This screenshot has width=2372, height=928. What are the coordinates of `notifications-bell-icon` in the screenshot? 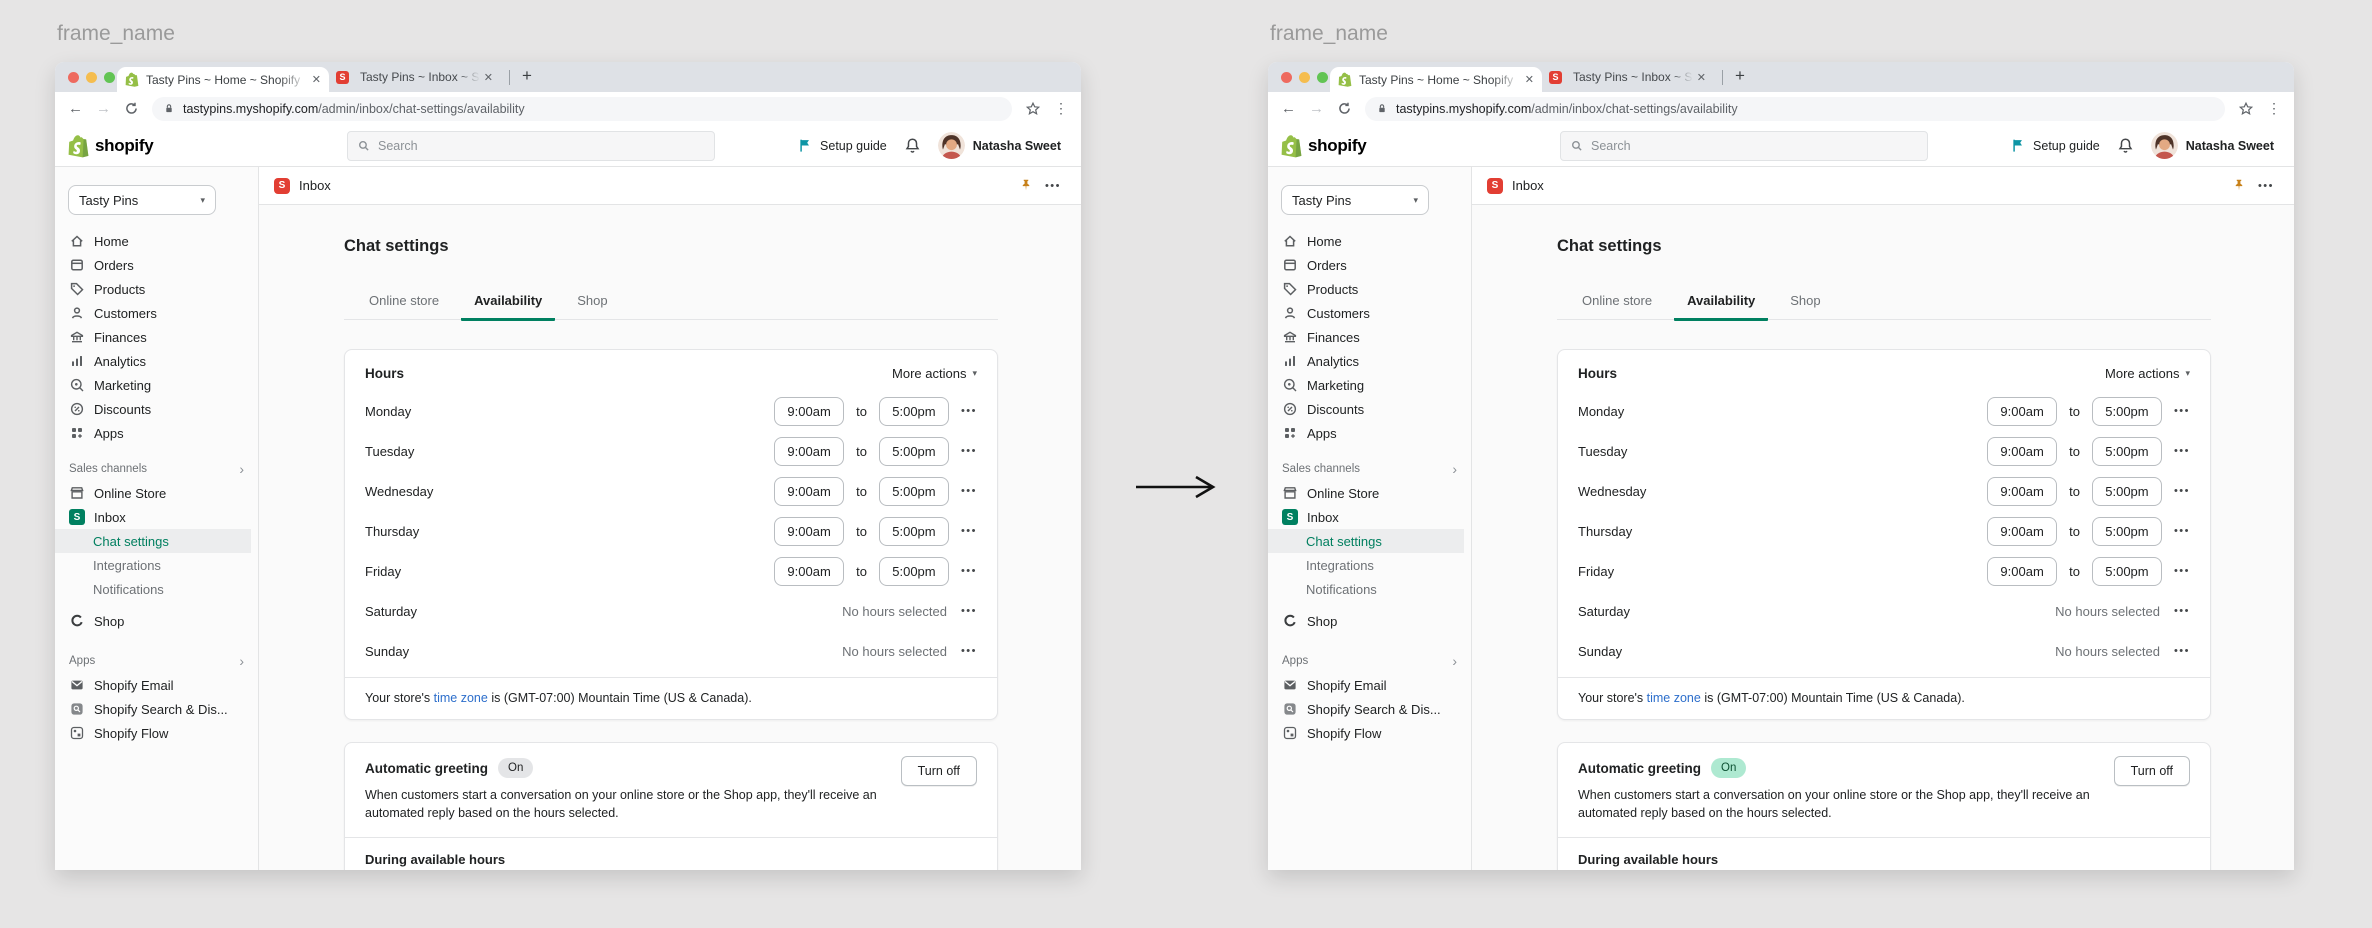 It's located at (2125, 145).